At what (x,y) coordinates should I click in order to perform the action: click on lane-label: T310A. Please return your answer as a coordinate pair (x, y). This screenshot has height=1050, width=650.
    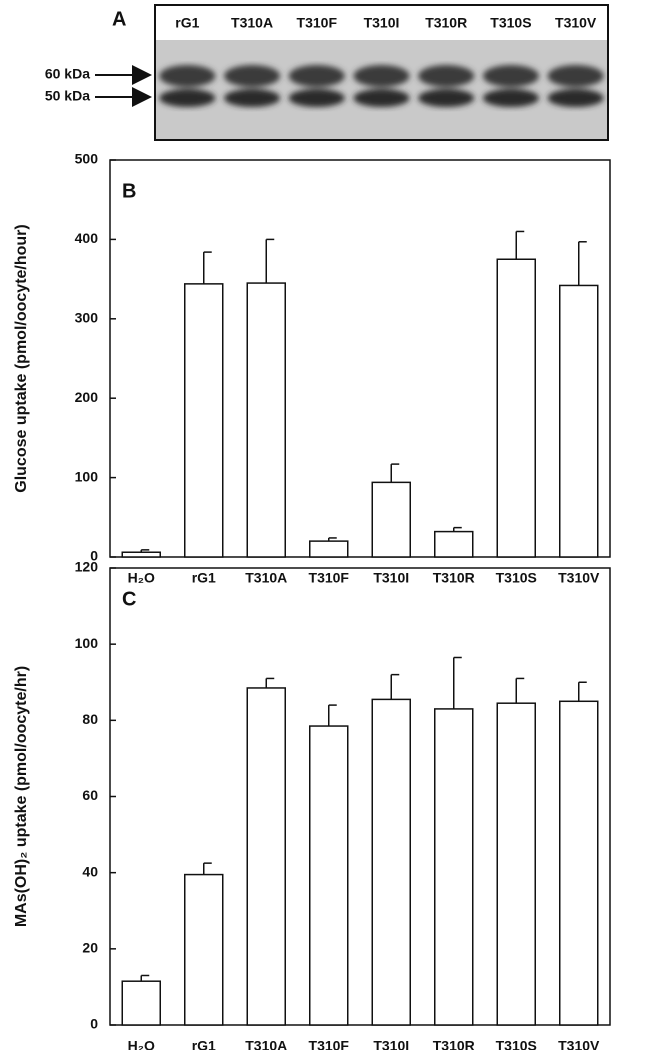
    Looking at the image, I should click on (252, 23).